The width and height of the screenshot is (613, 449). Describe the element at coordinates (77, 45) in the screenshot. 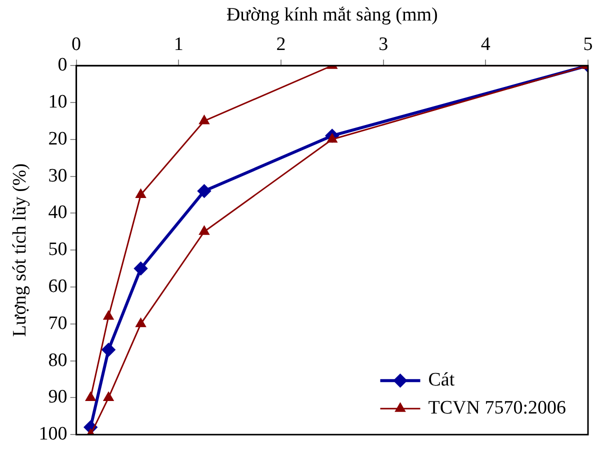

I see `x-tick-label: 0` at that location.